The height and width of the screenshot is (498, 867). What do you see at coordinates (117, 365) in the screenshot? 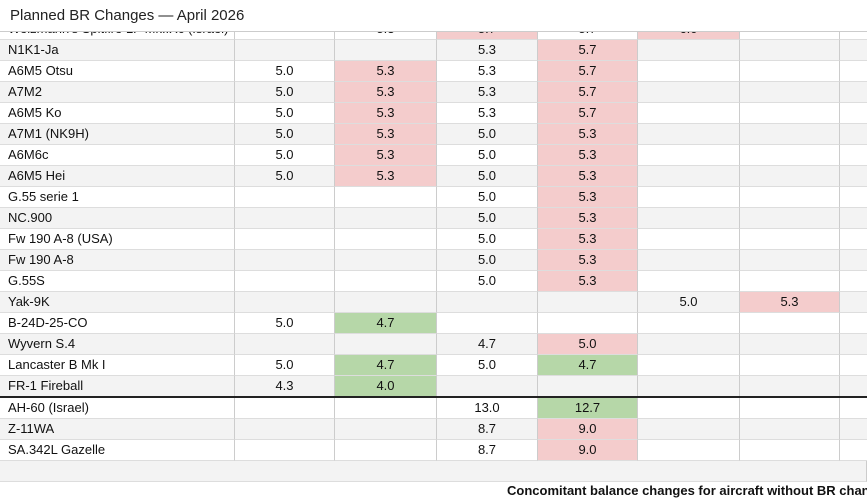
I see `row-name: Lancaster B Mk I` at bounding box center [117, 365].